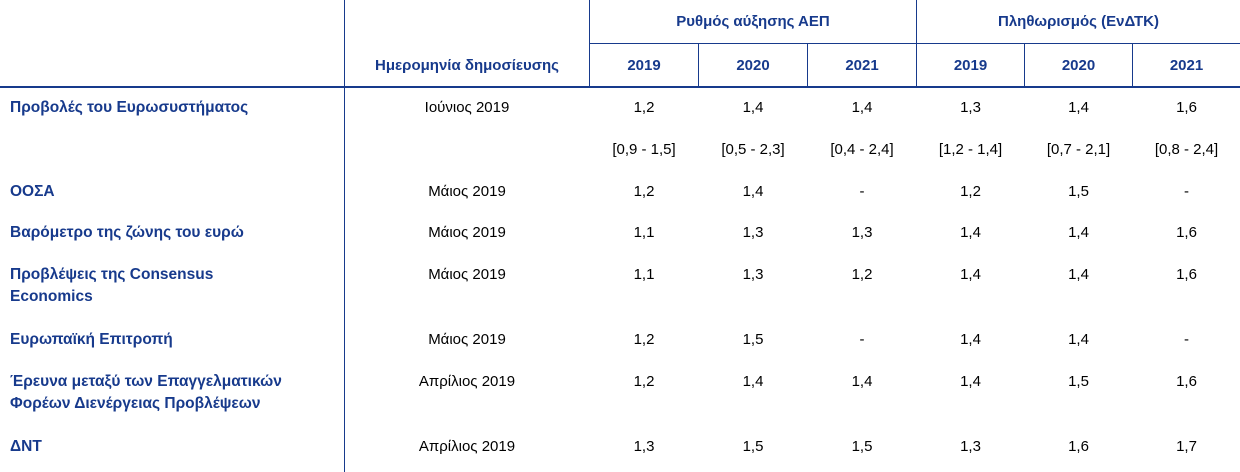 This screenshot has height=472, width=1240. Describe the element at coordinates (862, 149) in the screenshot. I see `range-cell: [0,4 - 2,4]` at that location.